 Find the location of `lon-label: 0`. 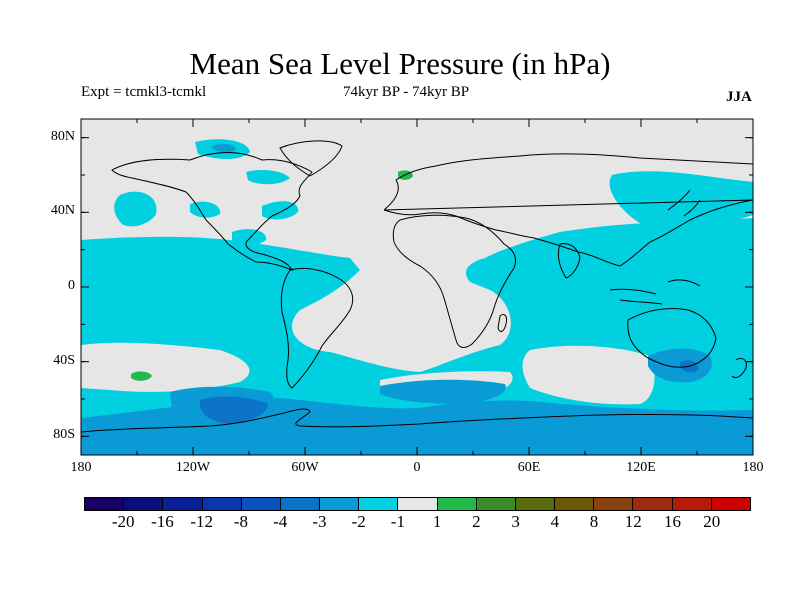

lon-label: 0 is located at coordinates (417, 467).